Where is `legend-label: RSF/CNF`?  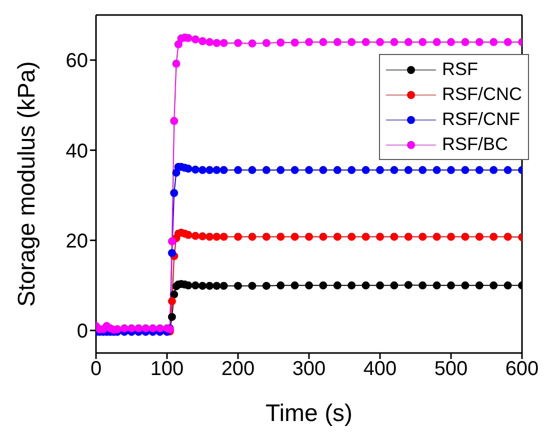 legend-label: RSF/CNF is located at coordinates (481, 119).